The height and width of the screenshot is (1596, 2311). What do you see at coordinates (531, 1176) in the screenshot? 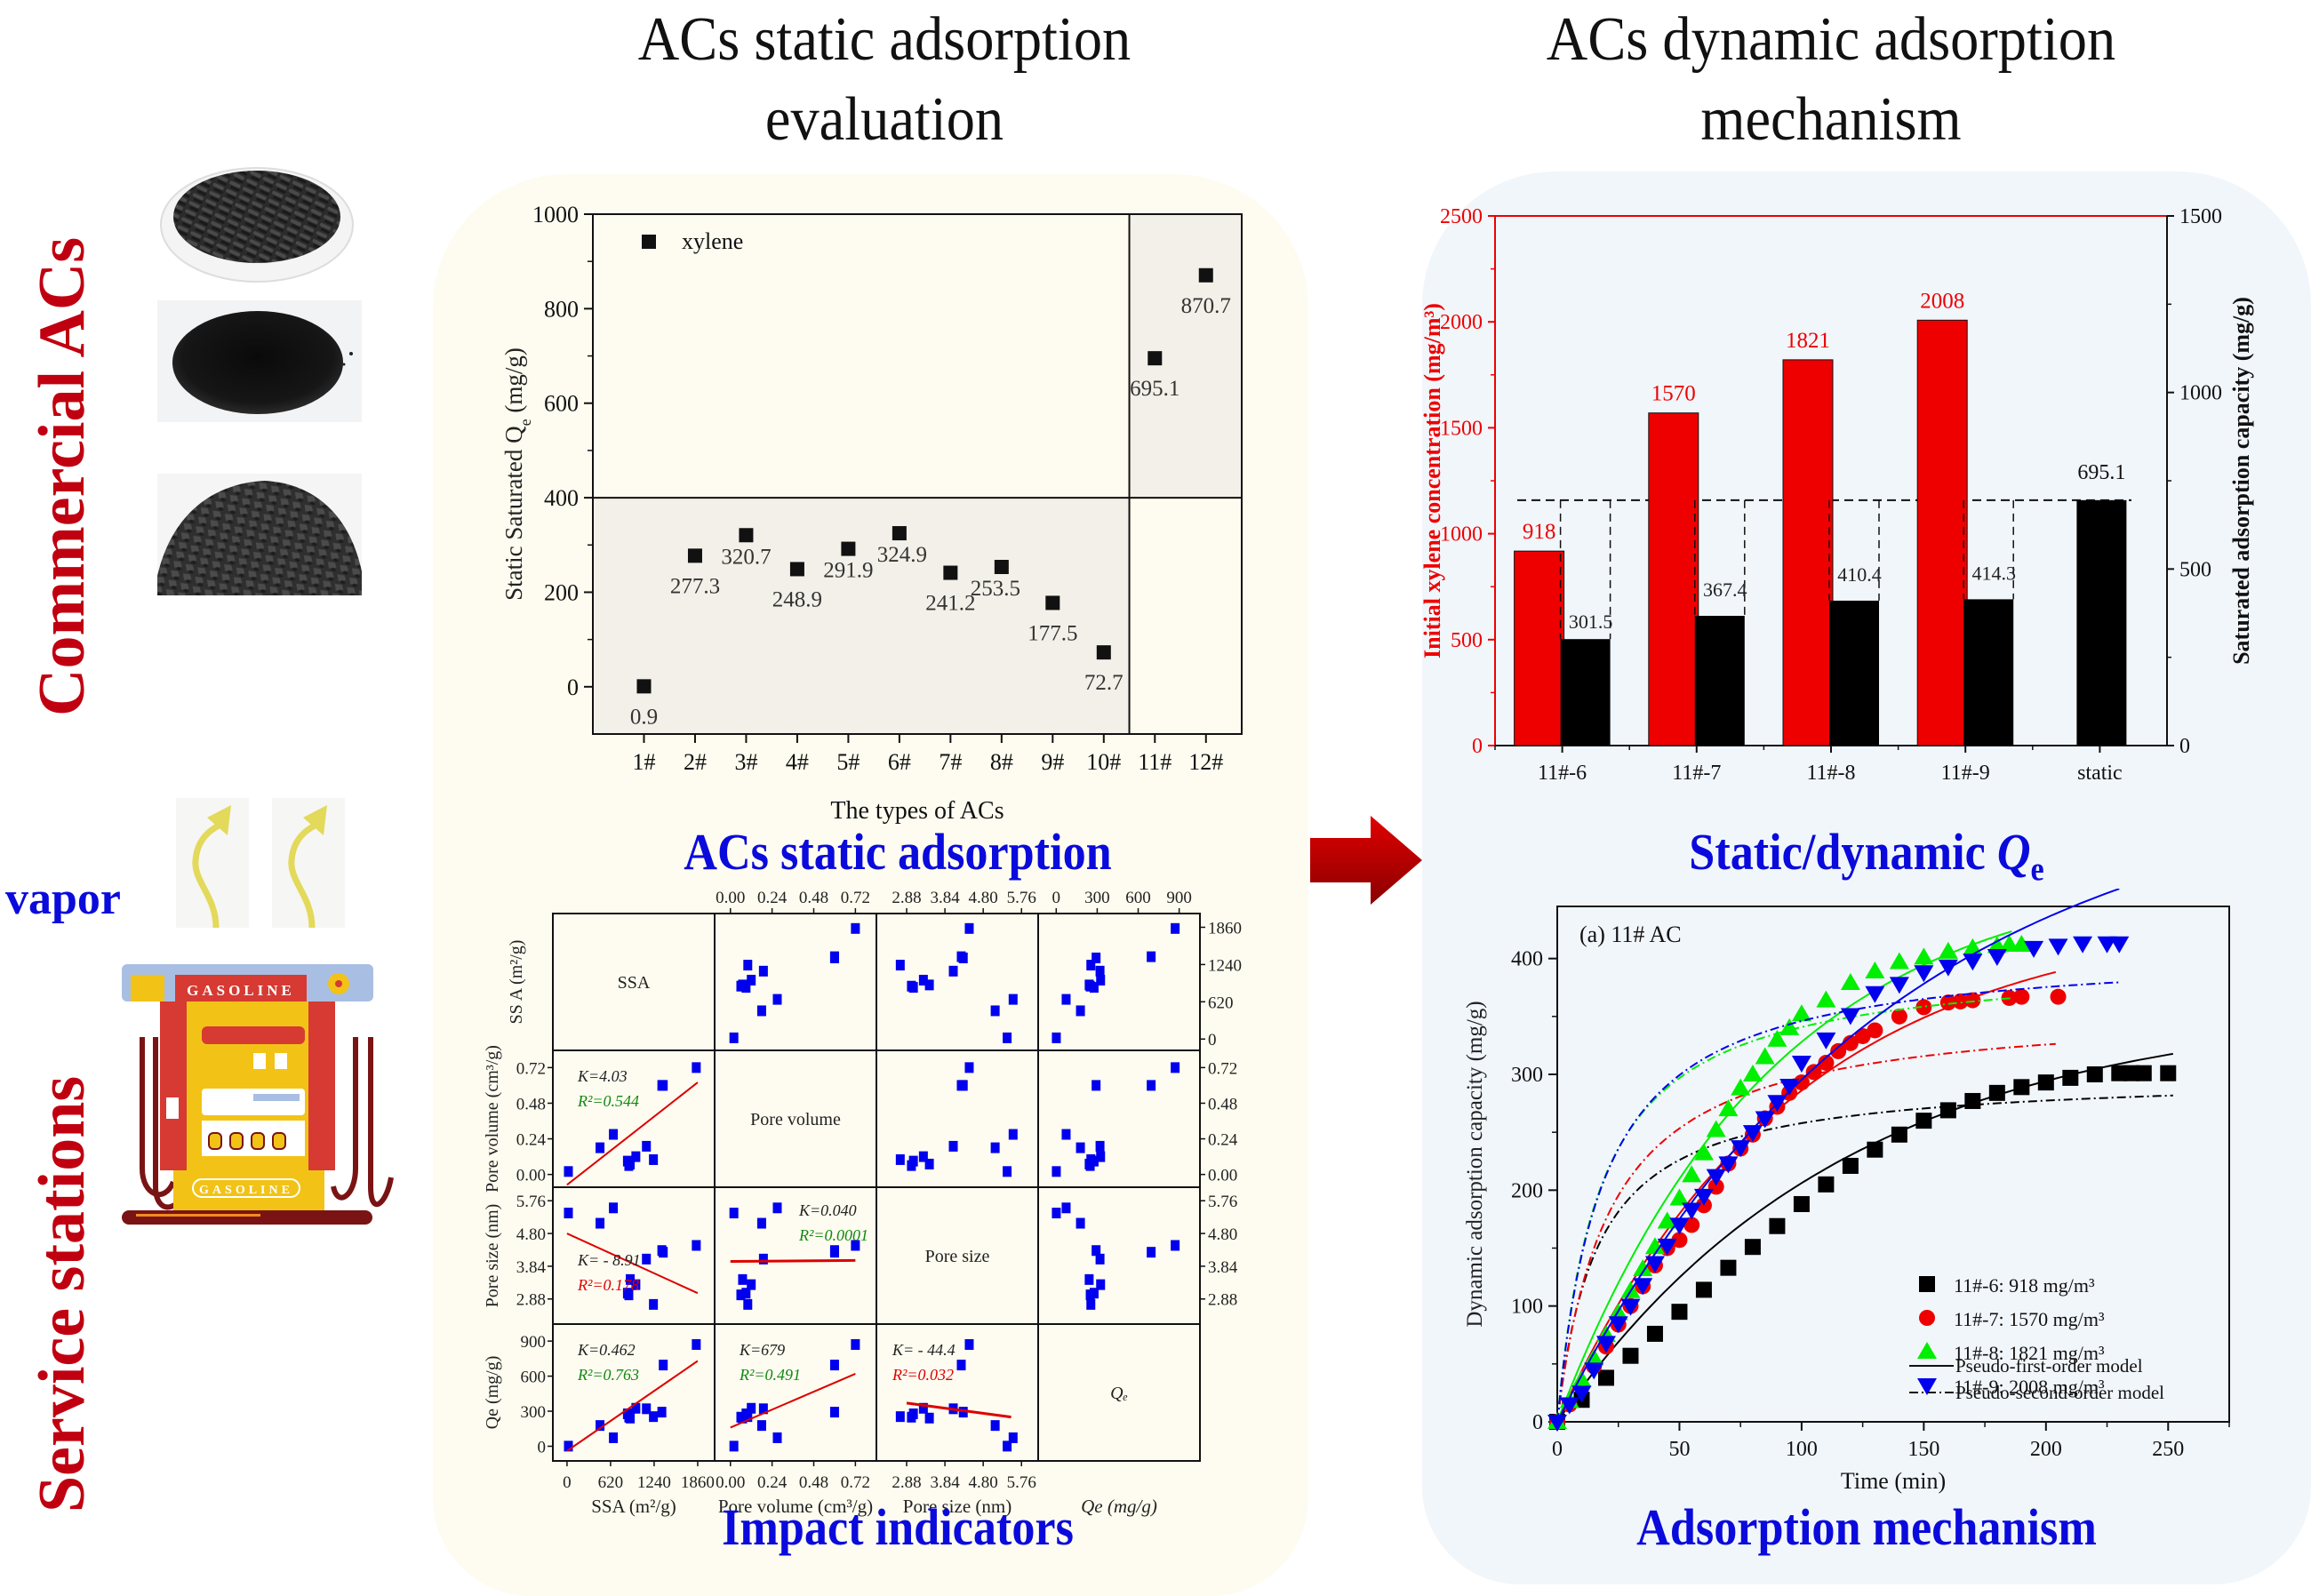
I see `matrix-left-tick-label: 0.00` at bounding box center [531, 1176].